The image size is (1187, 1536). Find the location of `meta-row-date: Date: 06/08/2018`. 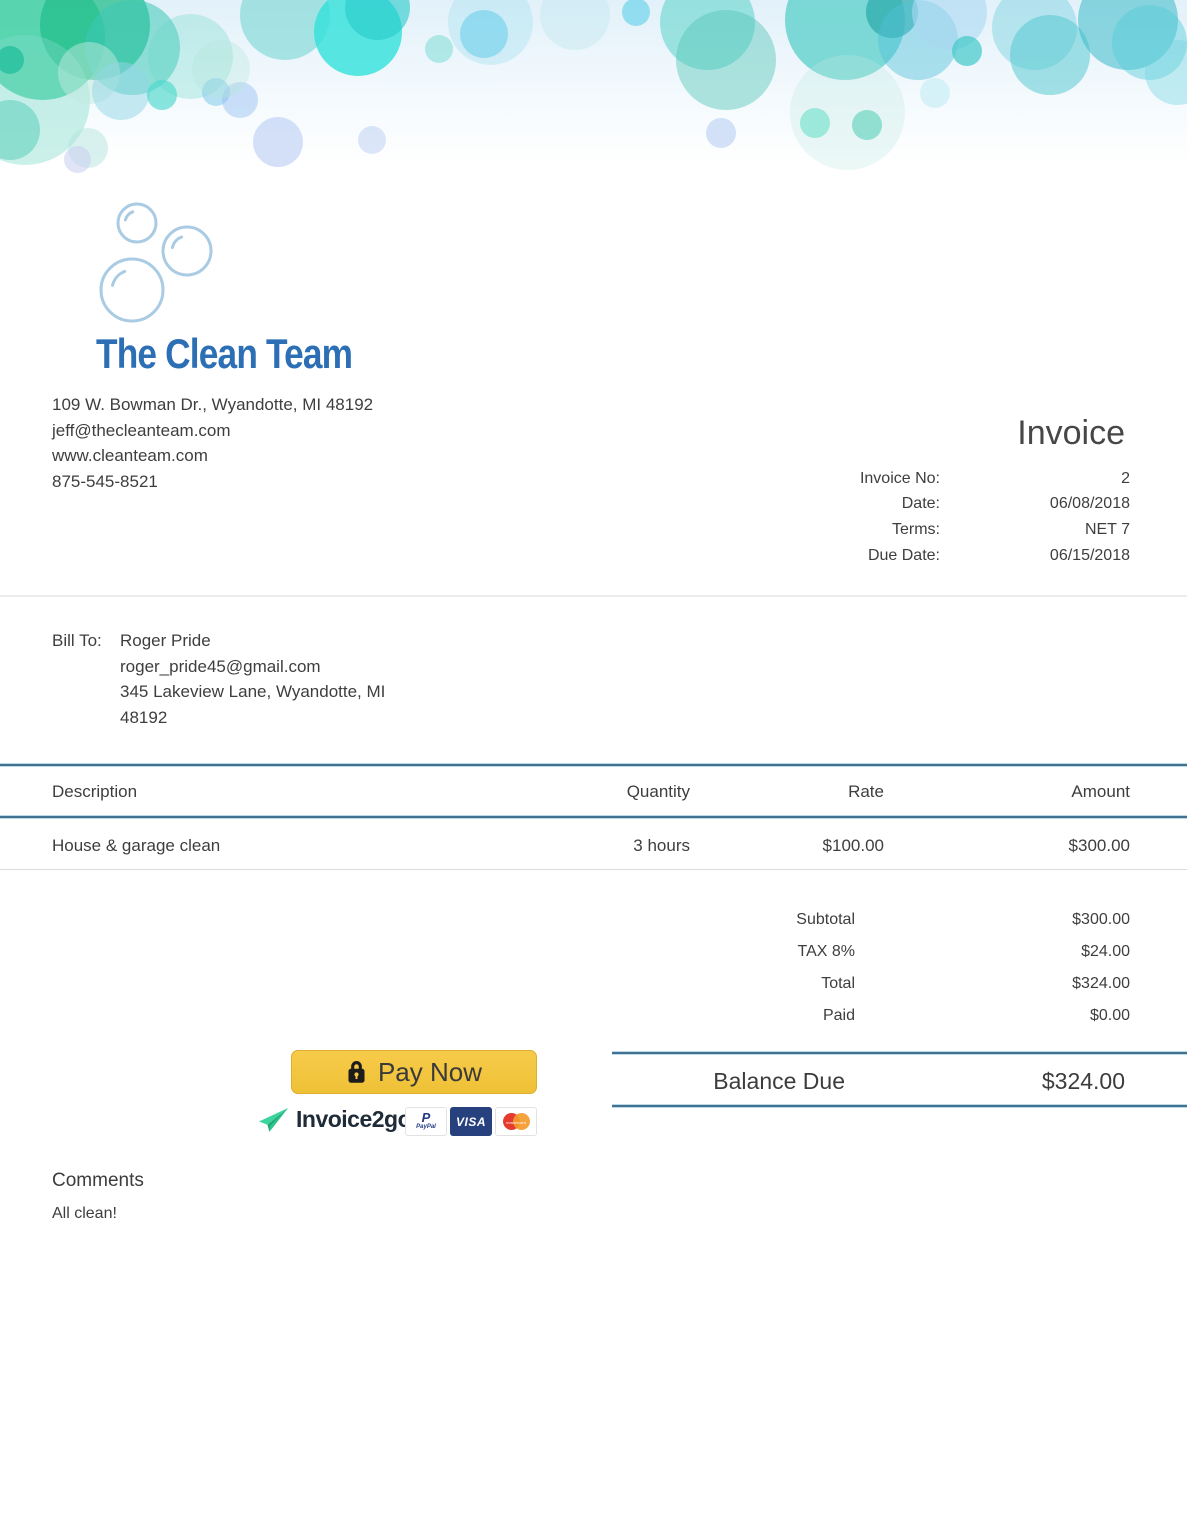

meta-row-date: Date: 06/08/2018 is located at coordinates (930, 505).